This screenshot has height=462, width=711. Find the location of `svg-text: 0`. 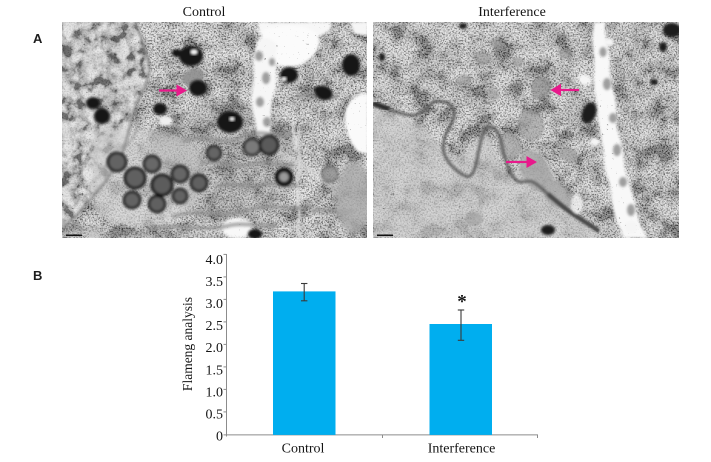

svg-text: 0 is located at coordinates (219, 436).